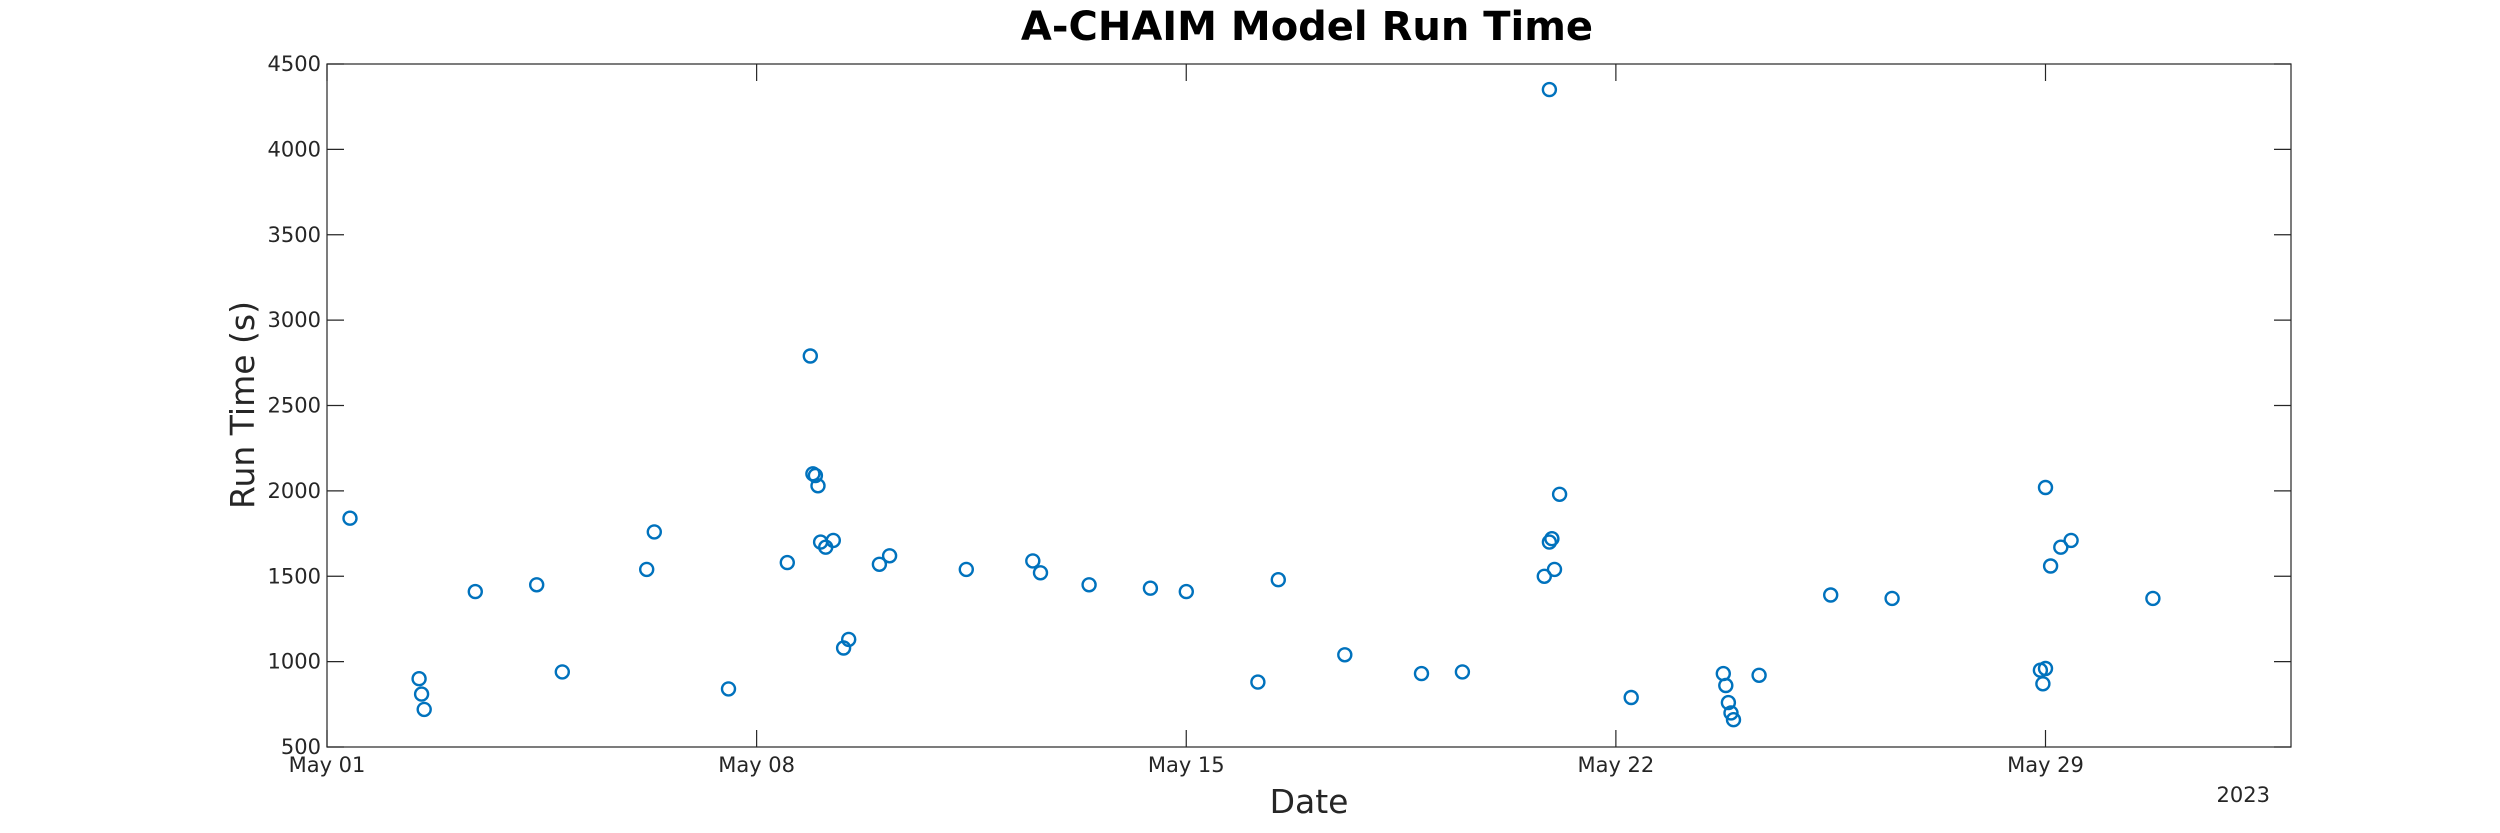  What do you see at coordinates (1309, 801) in the screenshot?
I see `x-axis-label: Date` at bounding box center [1309, 801].